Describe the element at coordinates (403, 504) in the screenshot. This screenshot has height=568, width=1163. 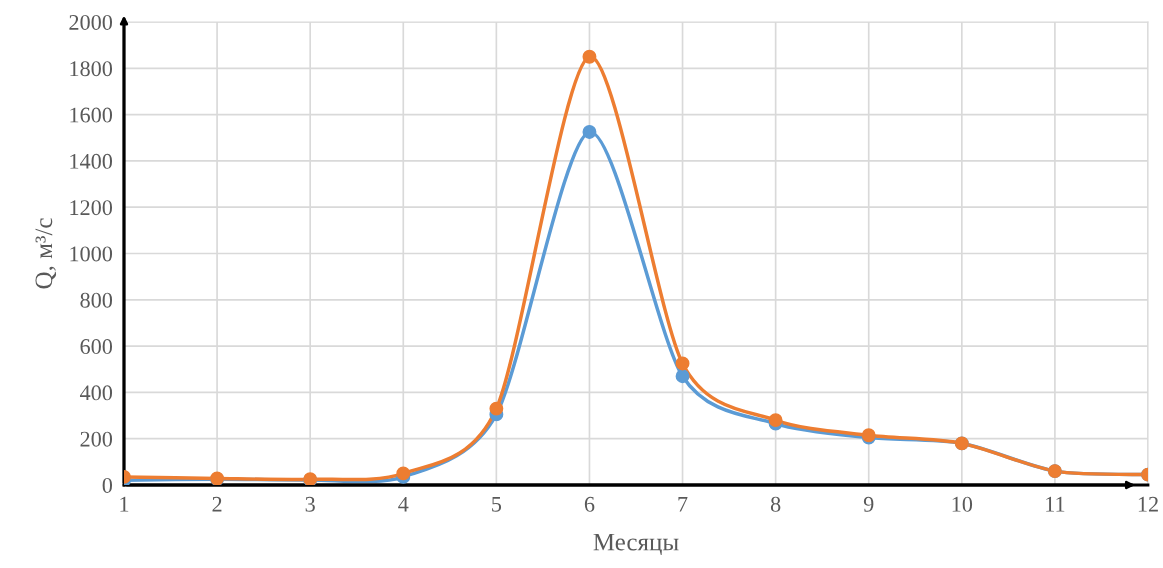
I see `x-tick-label: 4` at that location.